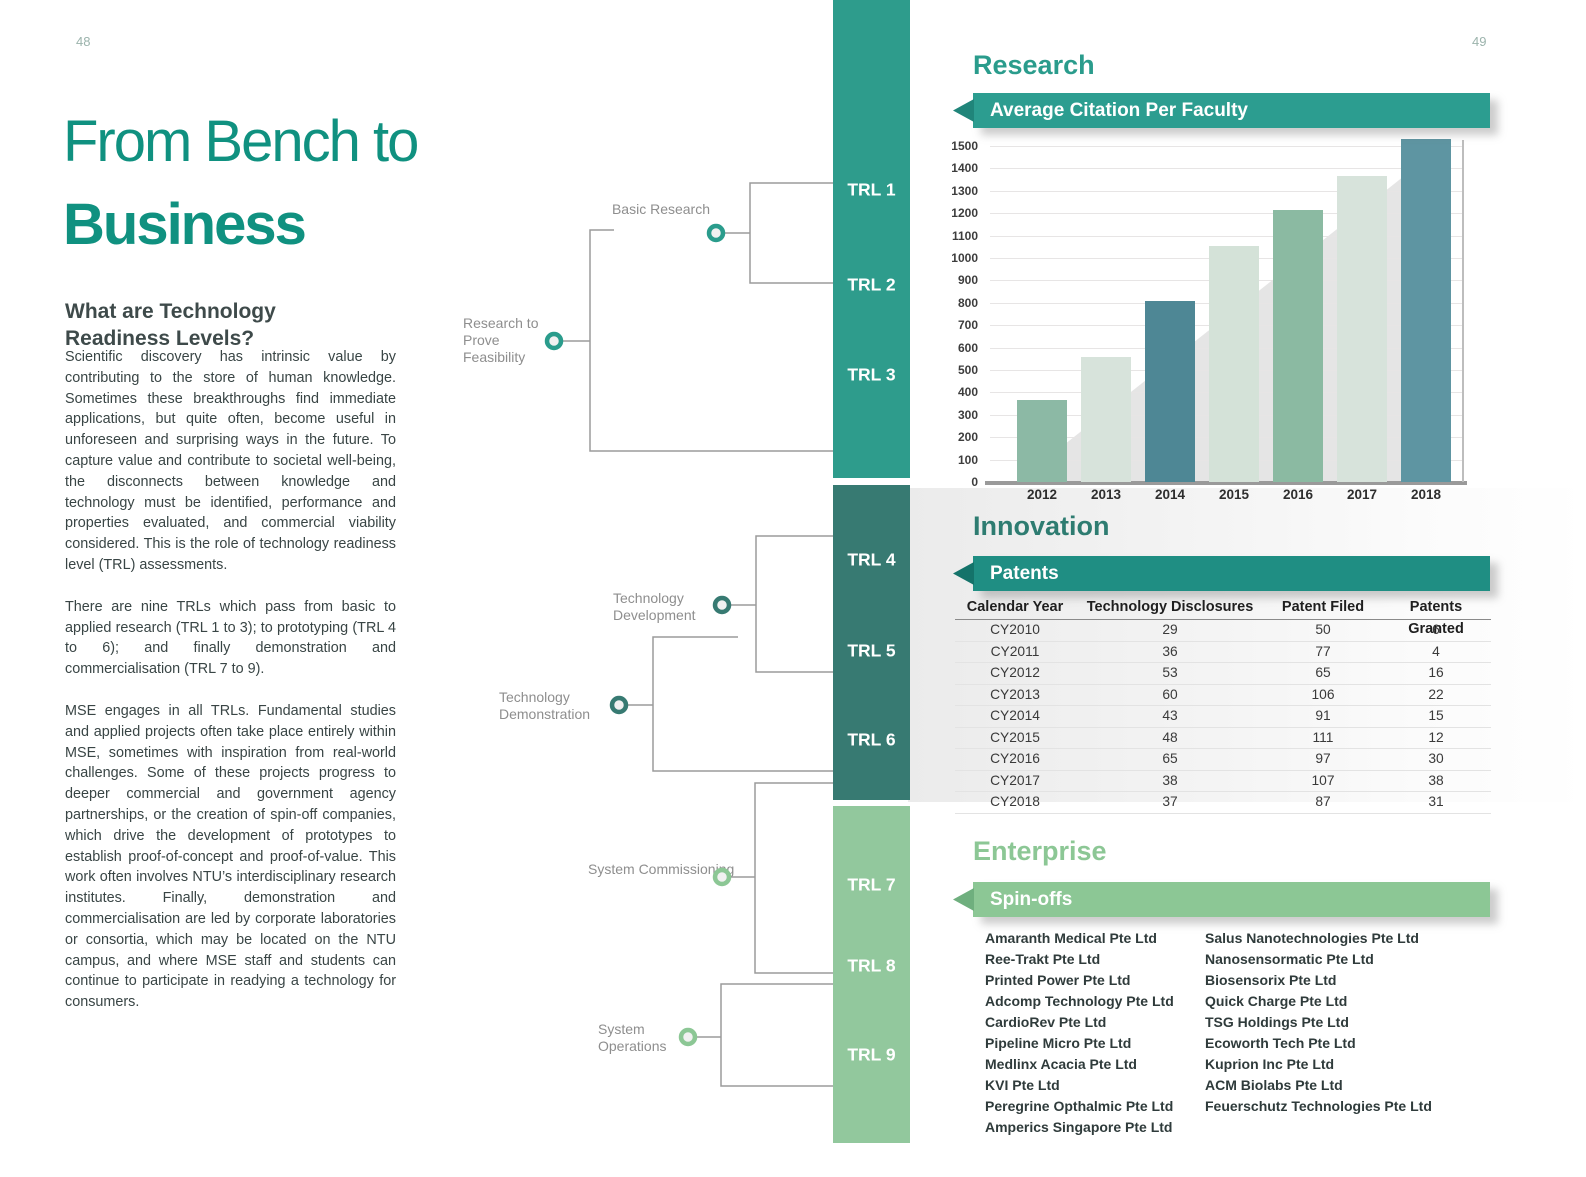 This screenshot has width=1586, height=1177. I want to click on table-cell: 111, so click(1323, 737).